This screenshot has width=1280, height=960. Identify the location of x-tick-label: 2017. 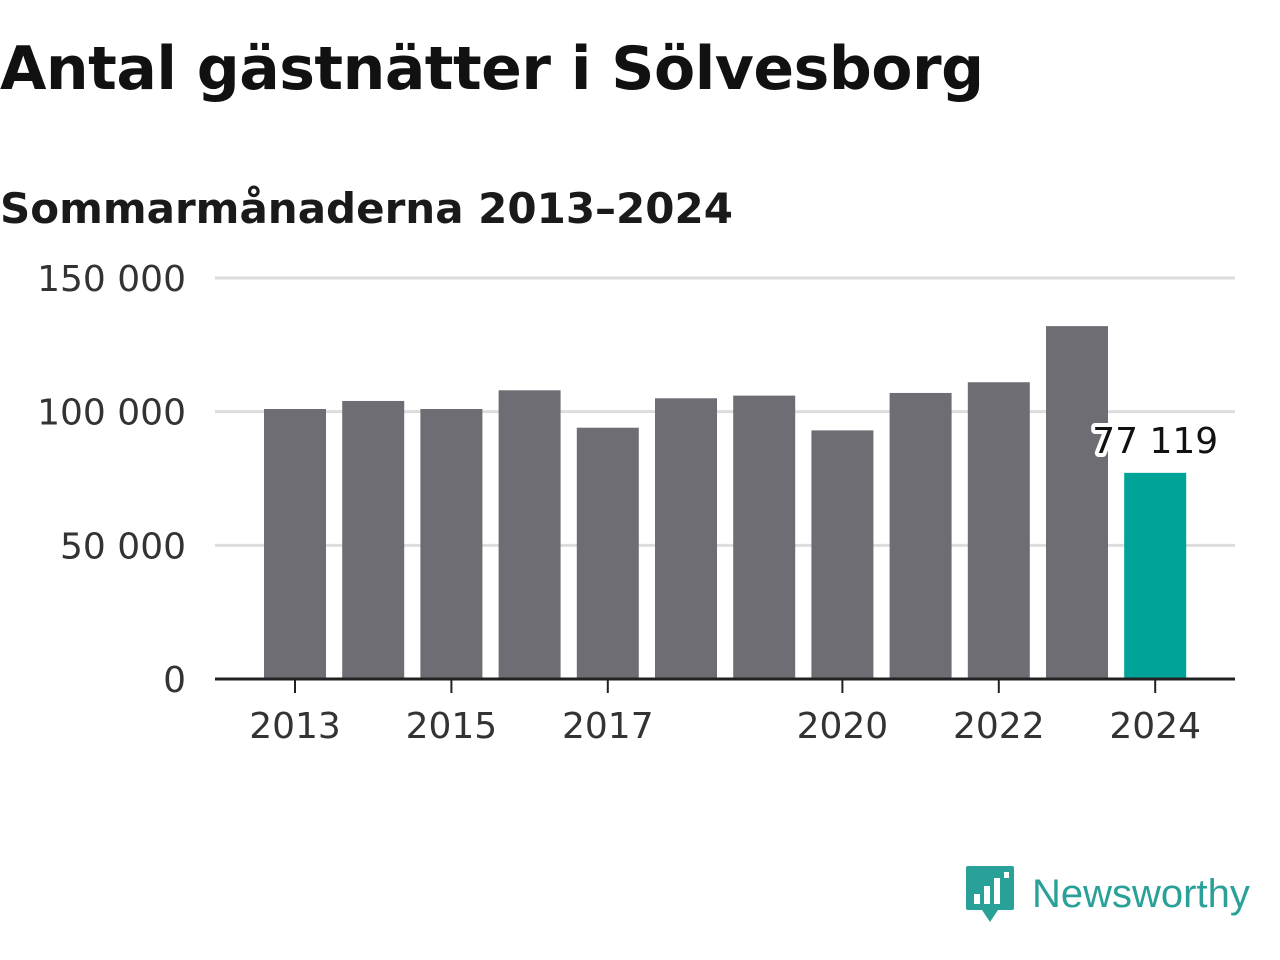
(608, 726).